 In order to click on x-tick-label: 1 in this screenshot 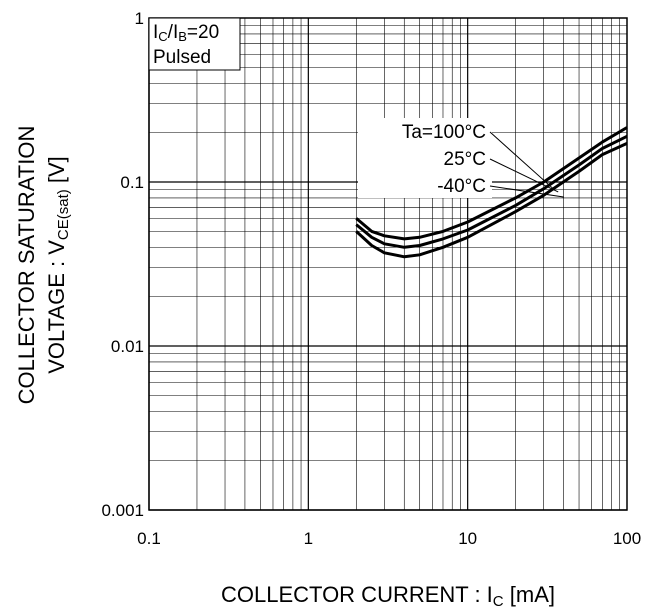, I will do `click(308, 538)`.